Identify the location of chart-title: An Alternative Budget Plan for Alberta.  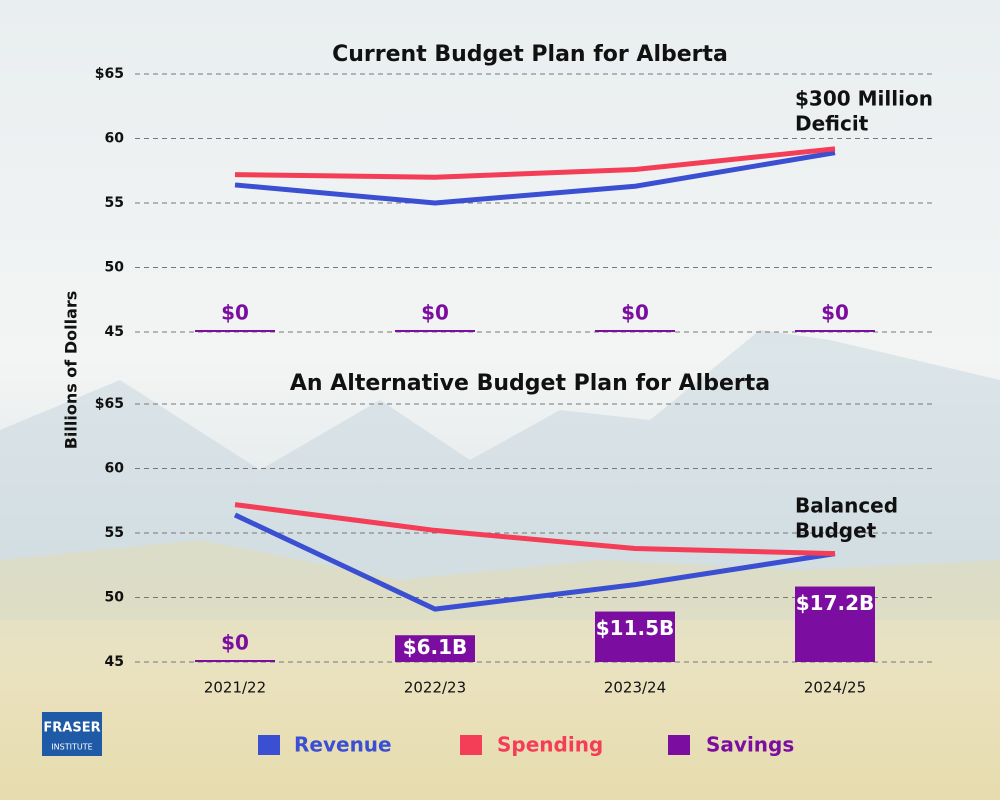
(530, 383).